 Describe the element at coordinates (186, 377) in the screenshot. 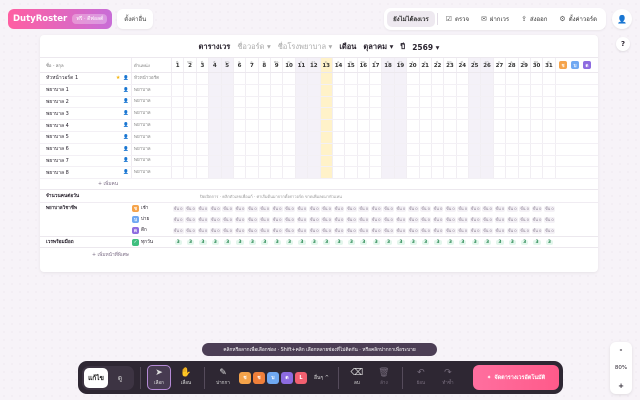

I see `pan-tool: ✋ เลื่อน` at that location.